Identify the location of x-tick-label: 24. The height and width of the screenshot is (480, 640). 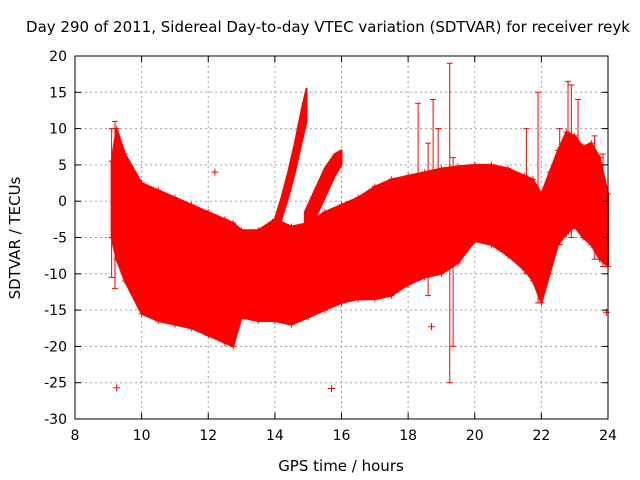
(608, 436).